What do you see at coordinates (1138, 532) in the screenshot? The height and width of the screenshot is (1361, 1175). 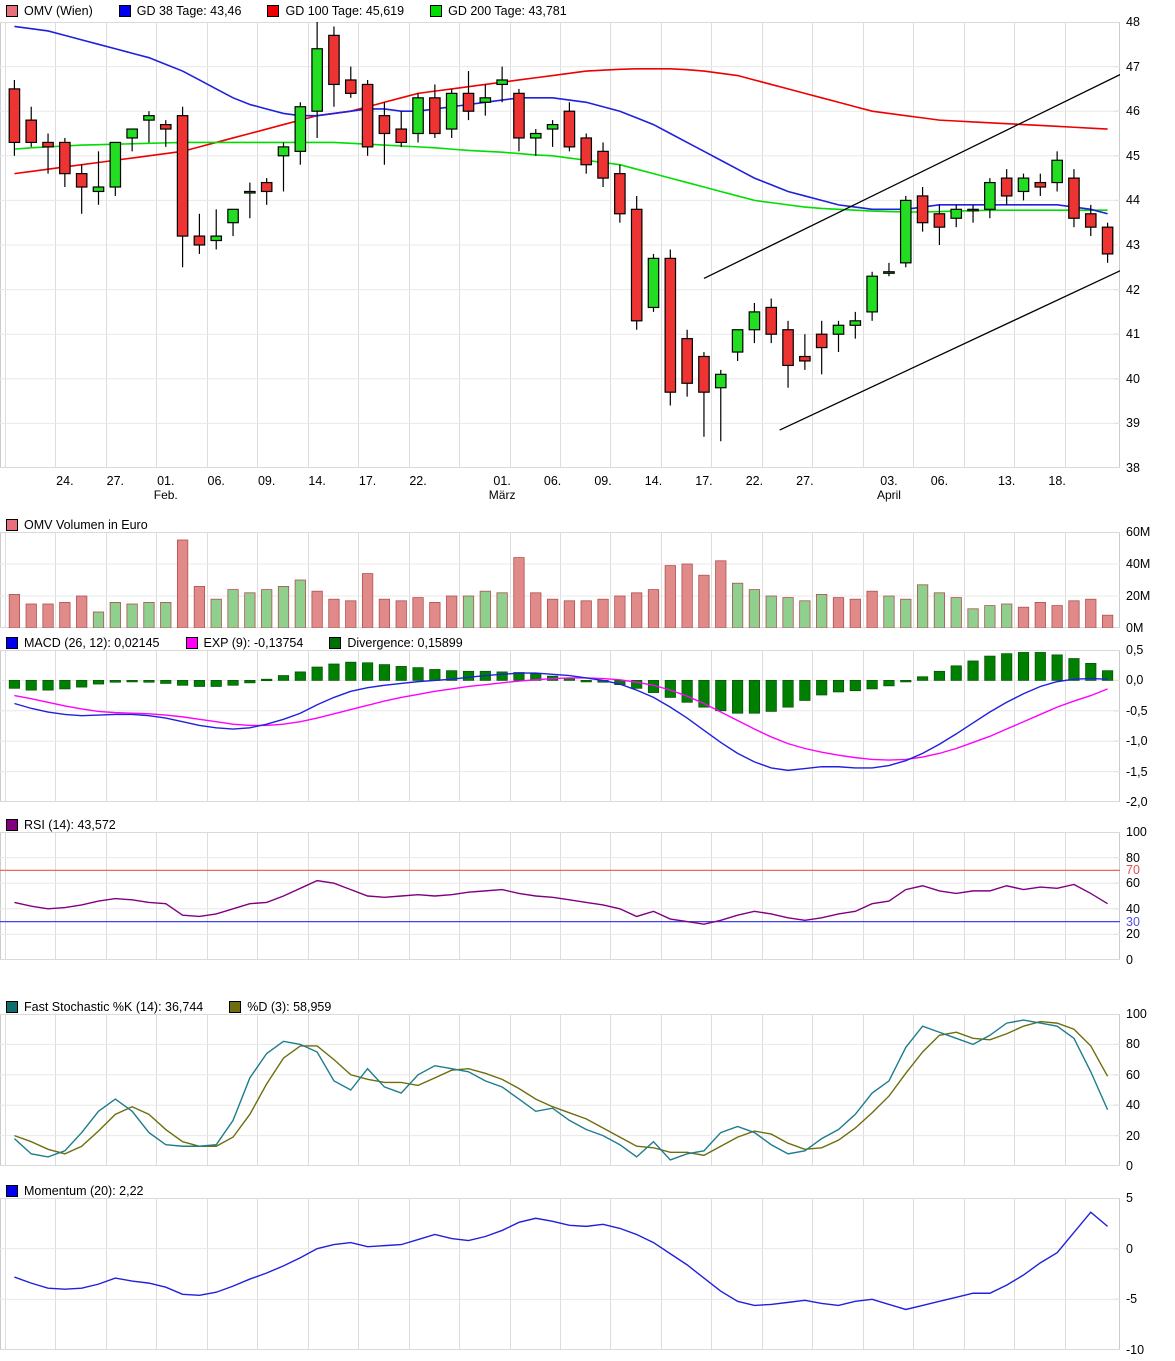 I see `volume-y-tick: 60M` at bounding box center [1138, 532].